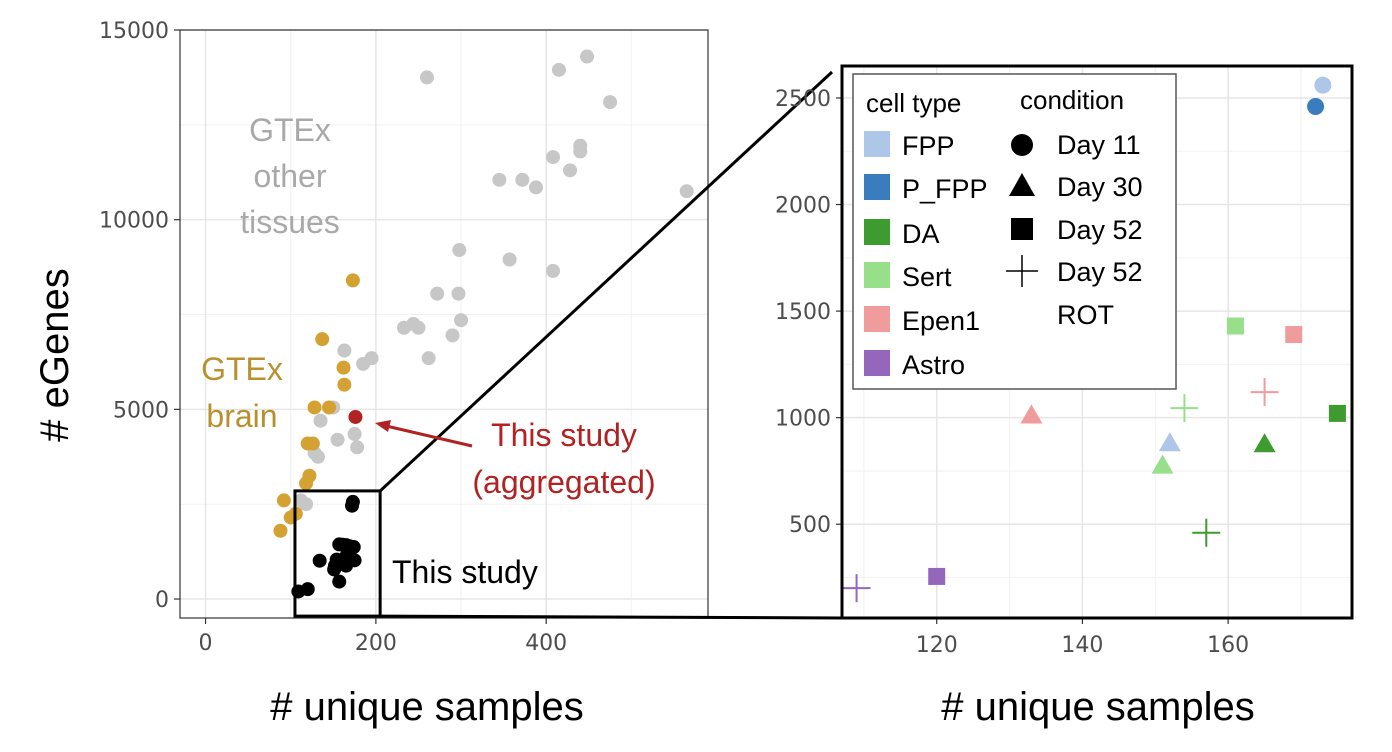 Image resolution: width=1392 pixels, height=752 pixels. What do you see at coordinates (611, 617) in the screenshot?
I see `zoom-connector-bottom` at bounding box center [611, 617].